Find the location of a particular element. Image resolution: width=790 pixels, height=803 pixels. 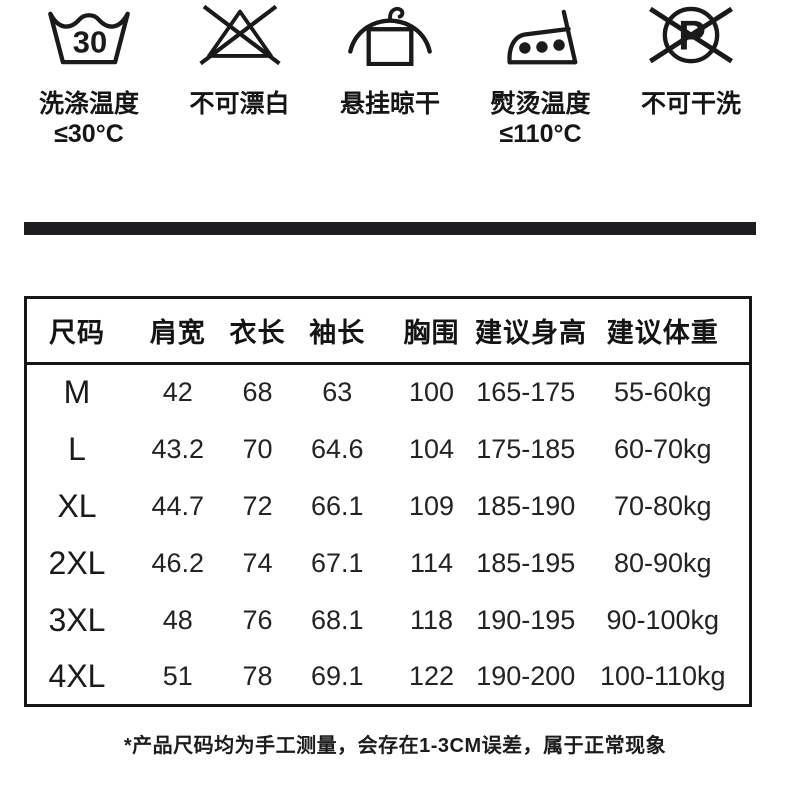

care-item-wash-temp: 30 洗涤温度 ≤30°C is located at coordinates (89, 112).